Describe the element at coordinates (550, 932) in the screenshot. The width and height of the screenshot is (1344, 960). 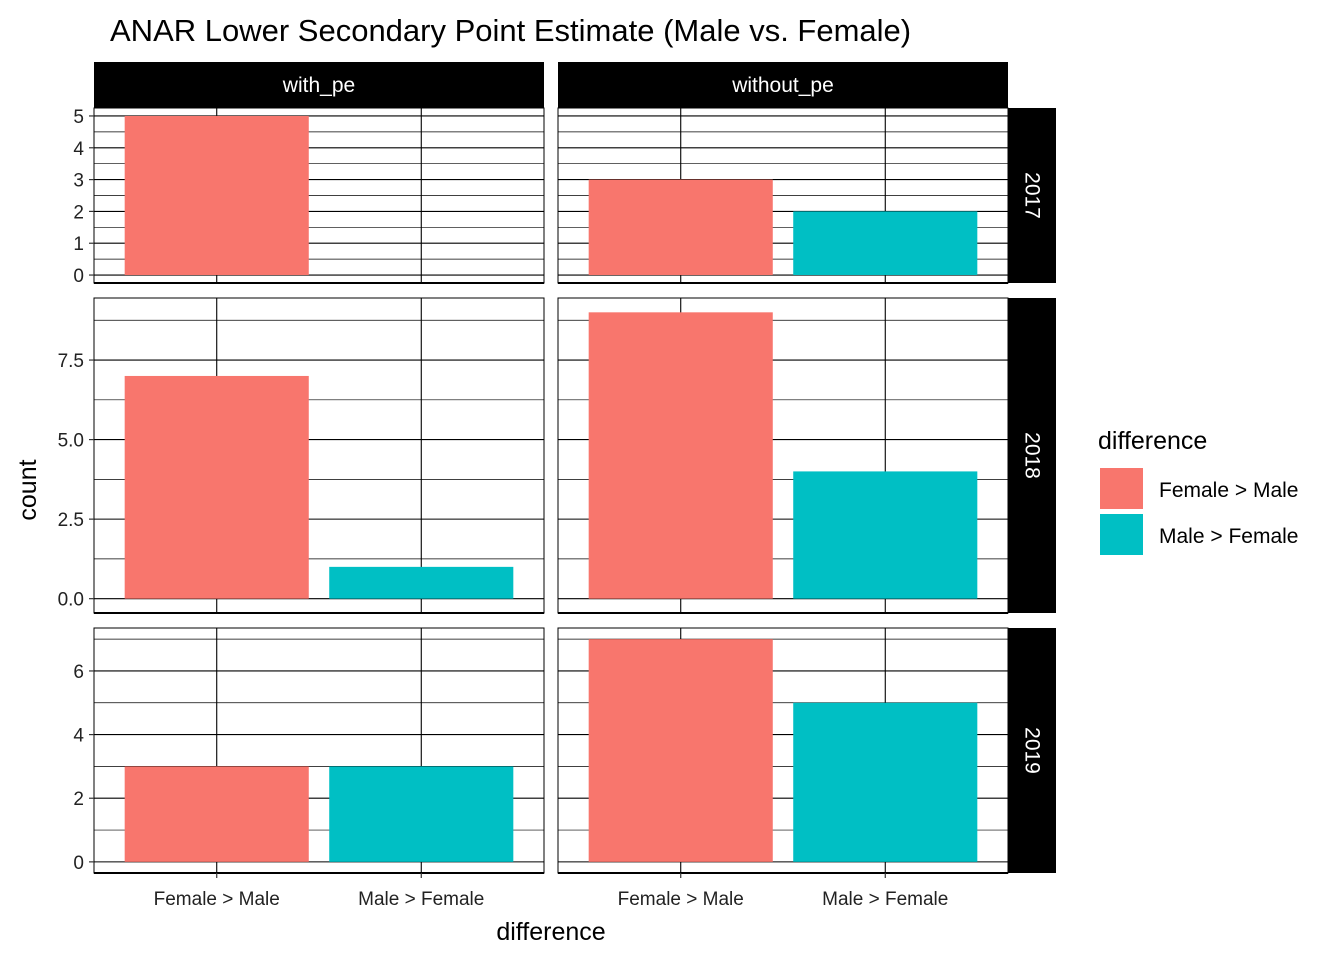
I see `x-axis-title: difference` at that location.